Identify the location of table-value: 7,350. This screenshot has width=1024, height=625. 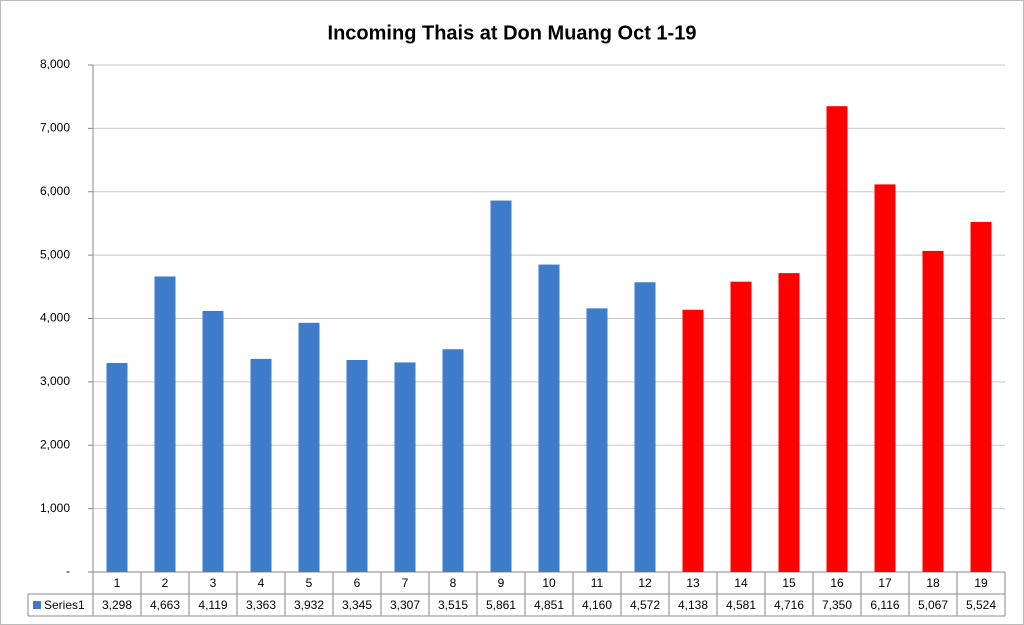
(837, 605).